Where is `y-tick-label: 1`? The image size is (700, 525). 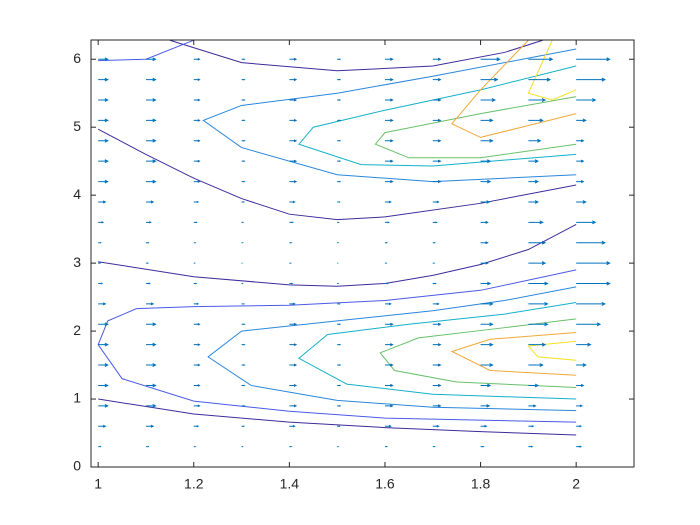
y-tick-label: 1 is located at coordinates (77, 398).